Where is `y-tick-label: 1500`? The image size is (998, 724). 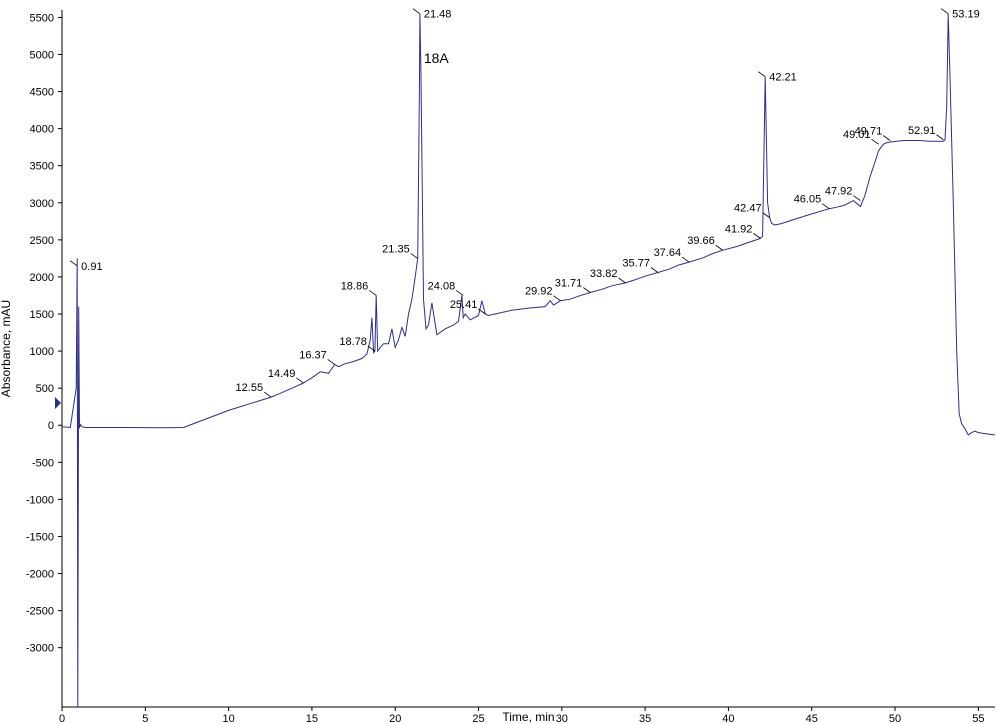
y-tick-label: 1500 is located at coordinates (42, 315).